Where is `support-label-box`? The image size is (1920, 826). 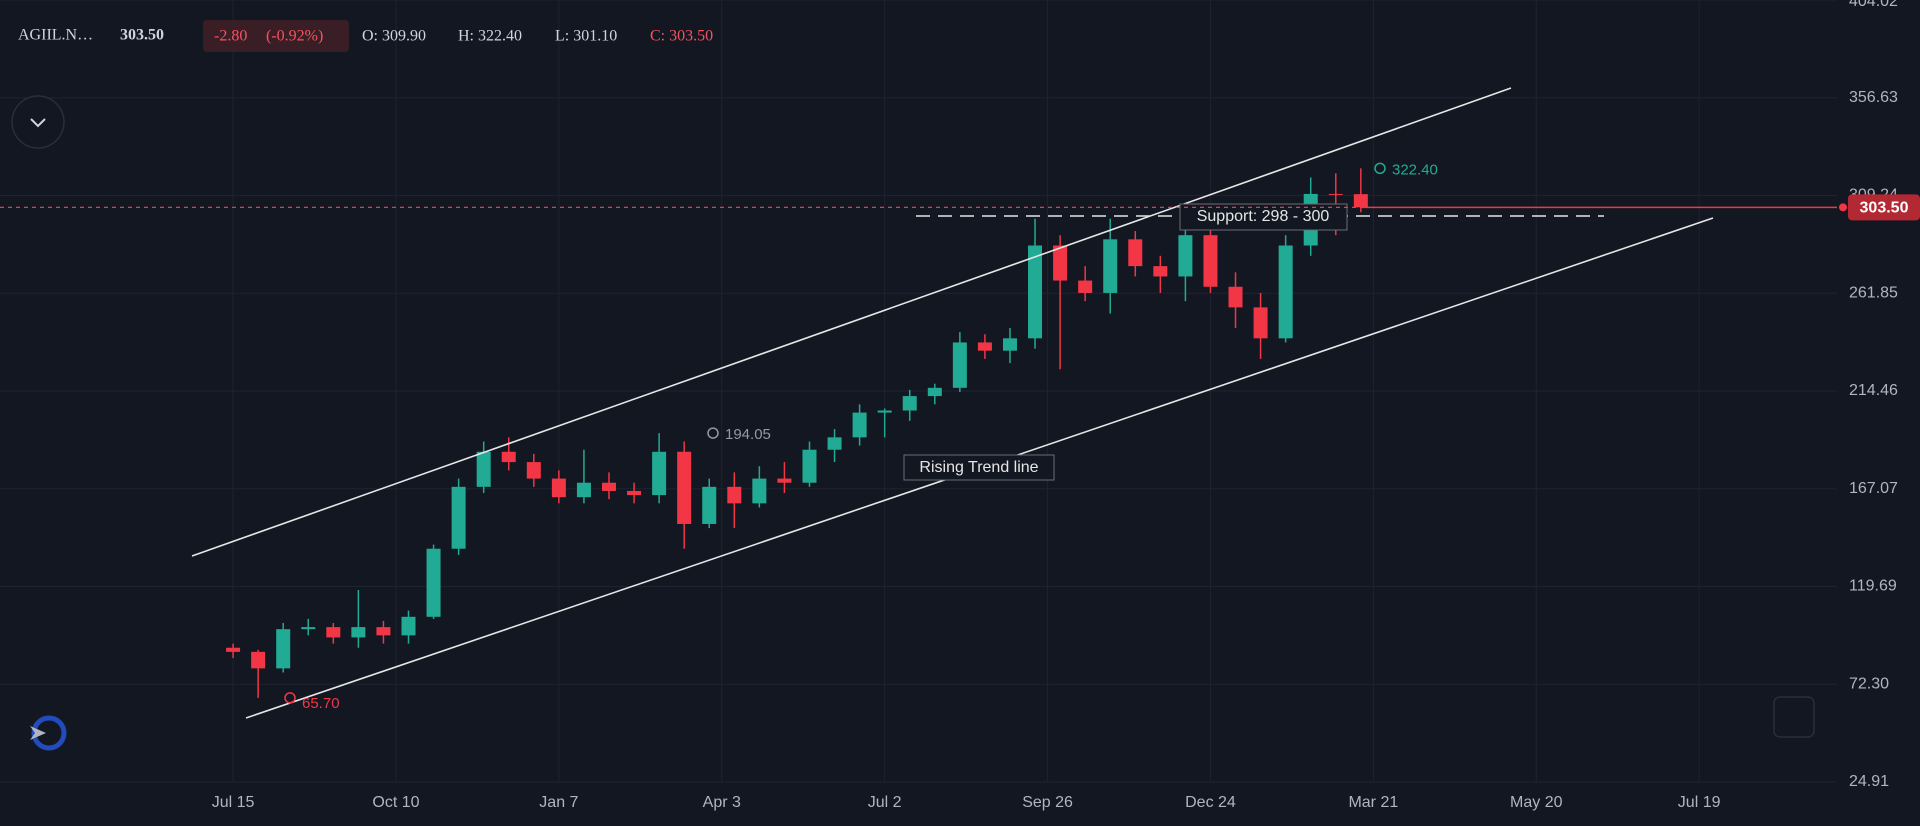 support-label-box is located at coordinates (1263, 217).